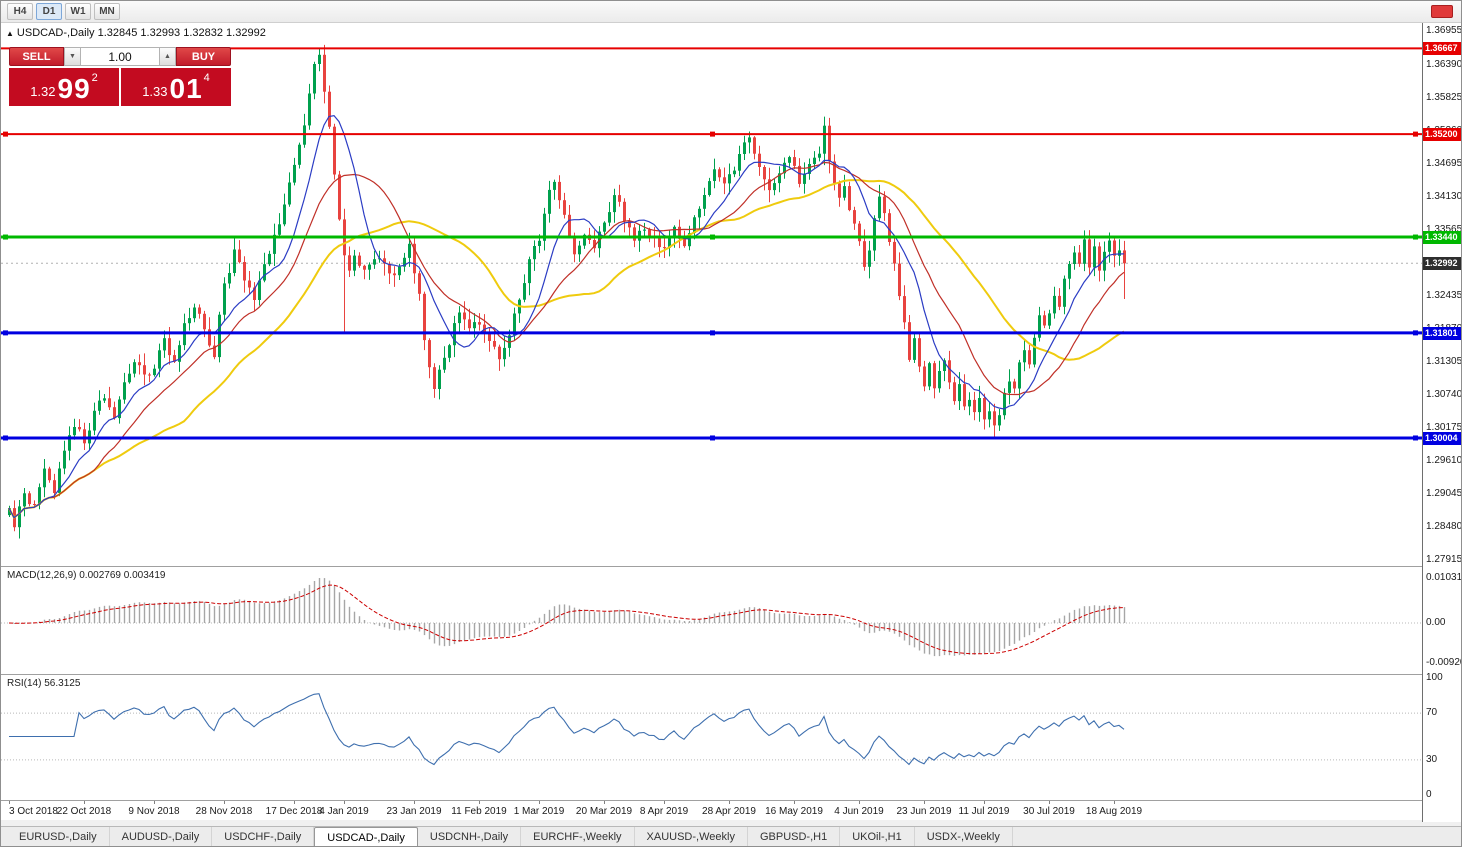  Describe the element at coordinates (33, 811) in the screenshot. I see `date-label: 3 Oct 2018` at that location.